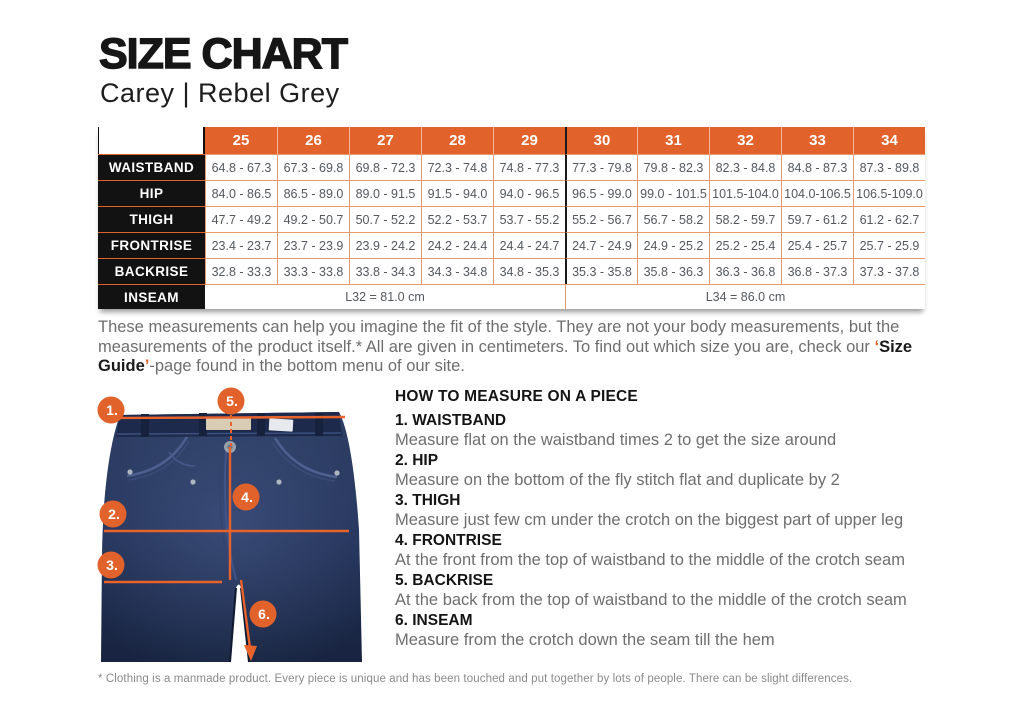 The height and width of the screenshot is (722, 1024). I want to click on value-cell: 25.7 - 25.9, so click(889, 245).